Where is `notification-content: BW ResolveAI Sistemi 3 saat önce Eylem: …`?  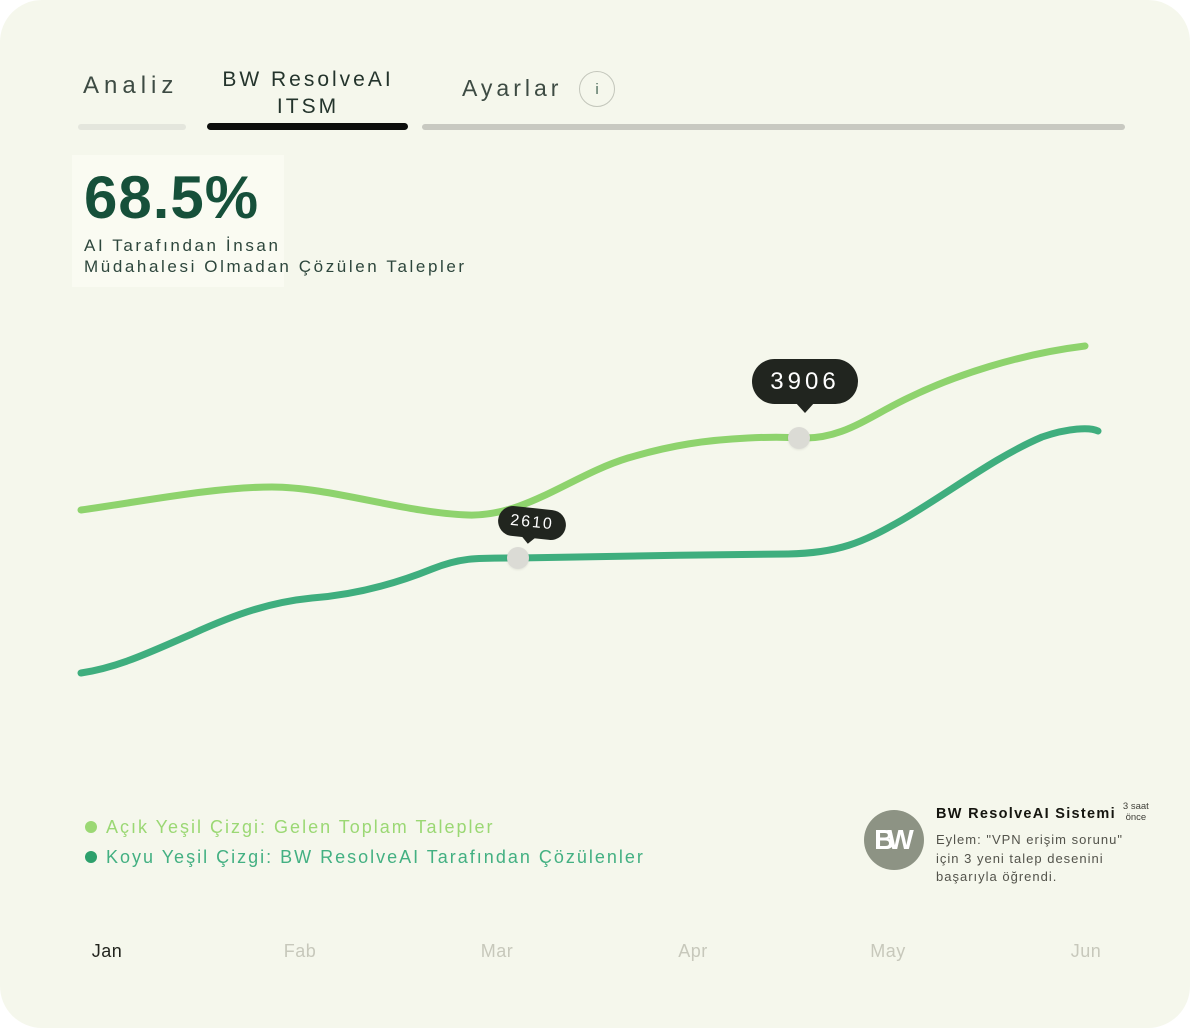
notification-content: BW ResolveAI Sistemi 3 saat önce Eylem: … is located at coordinates (1045, 844).